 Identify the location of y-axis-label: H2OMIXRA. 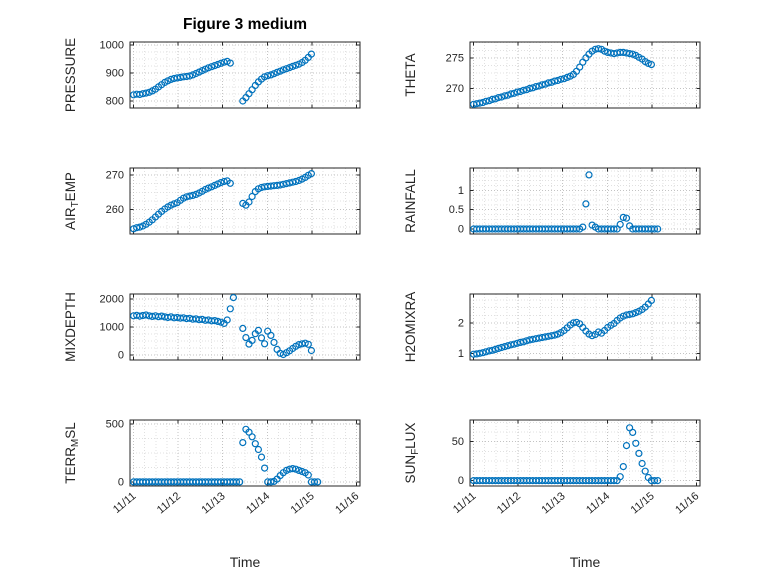
(410, 327).